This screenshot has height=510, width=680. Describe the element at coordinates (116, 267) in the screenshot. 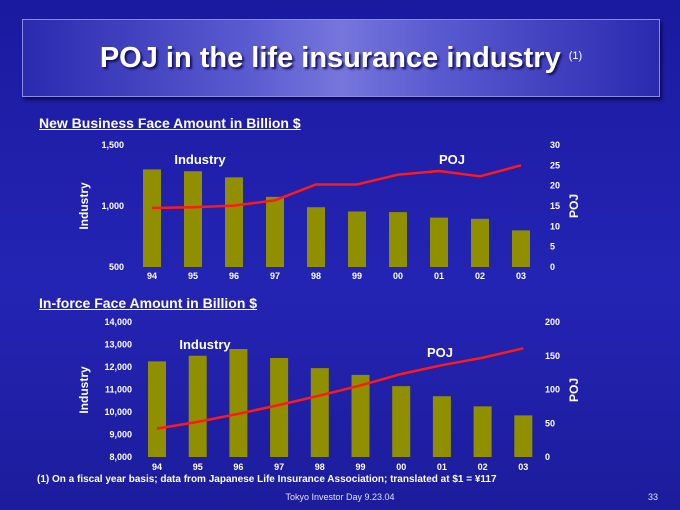

I see `left-tick-label: 500` at that location.